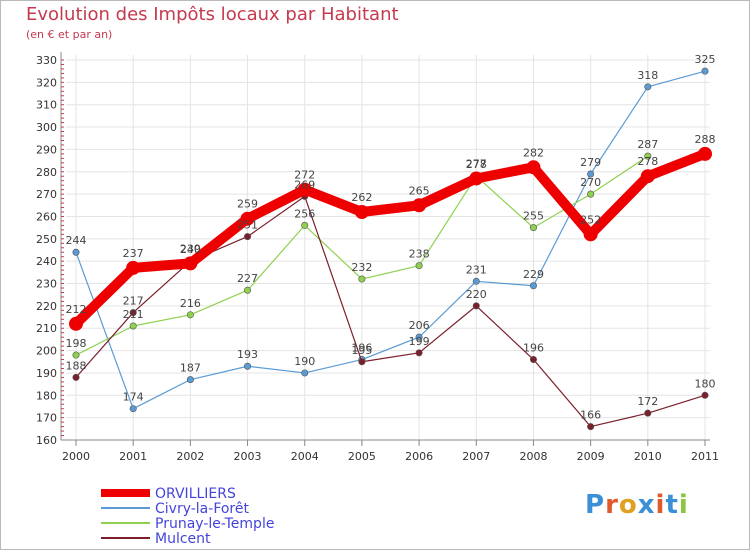  What do you see at coordinates (476, 269) in the screenshot?
I see `data-label-civry-la-for-t: 231` at bounding box center [476, 269].